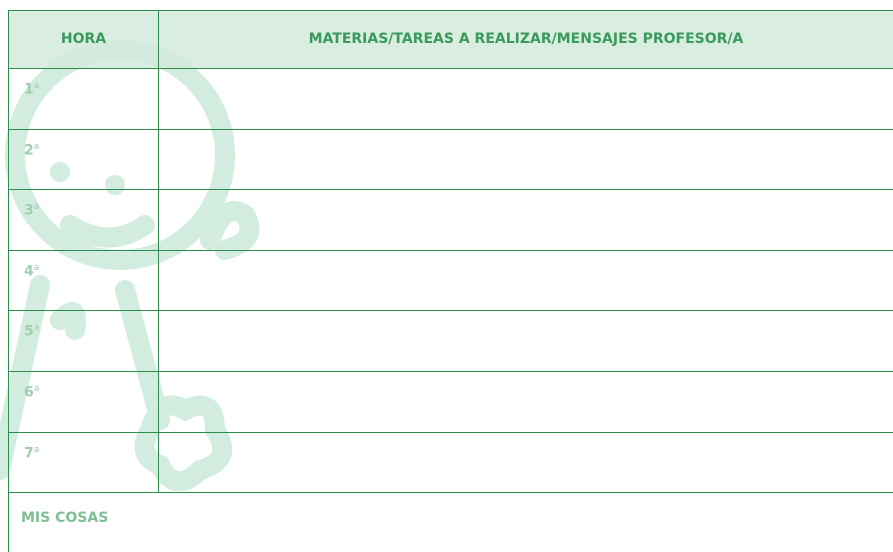 Image resolution: width=893 pixels, height=552 pixels. What do you see at coordinates (29, 210) in the screenshot?
I see `row-number: 3` at bounding box center [29, 210].